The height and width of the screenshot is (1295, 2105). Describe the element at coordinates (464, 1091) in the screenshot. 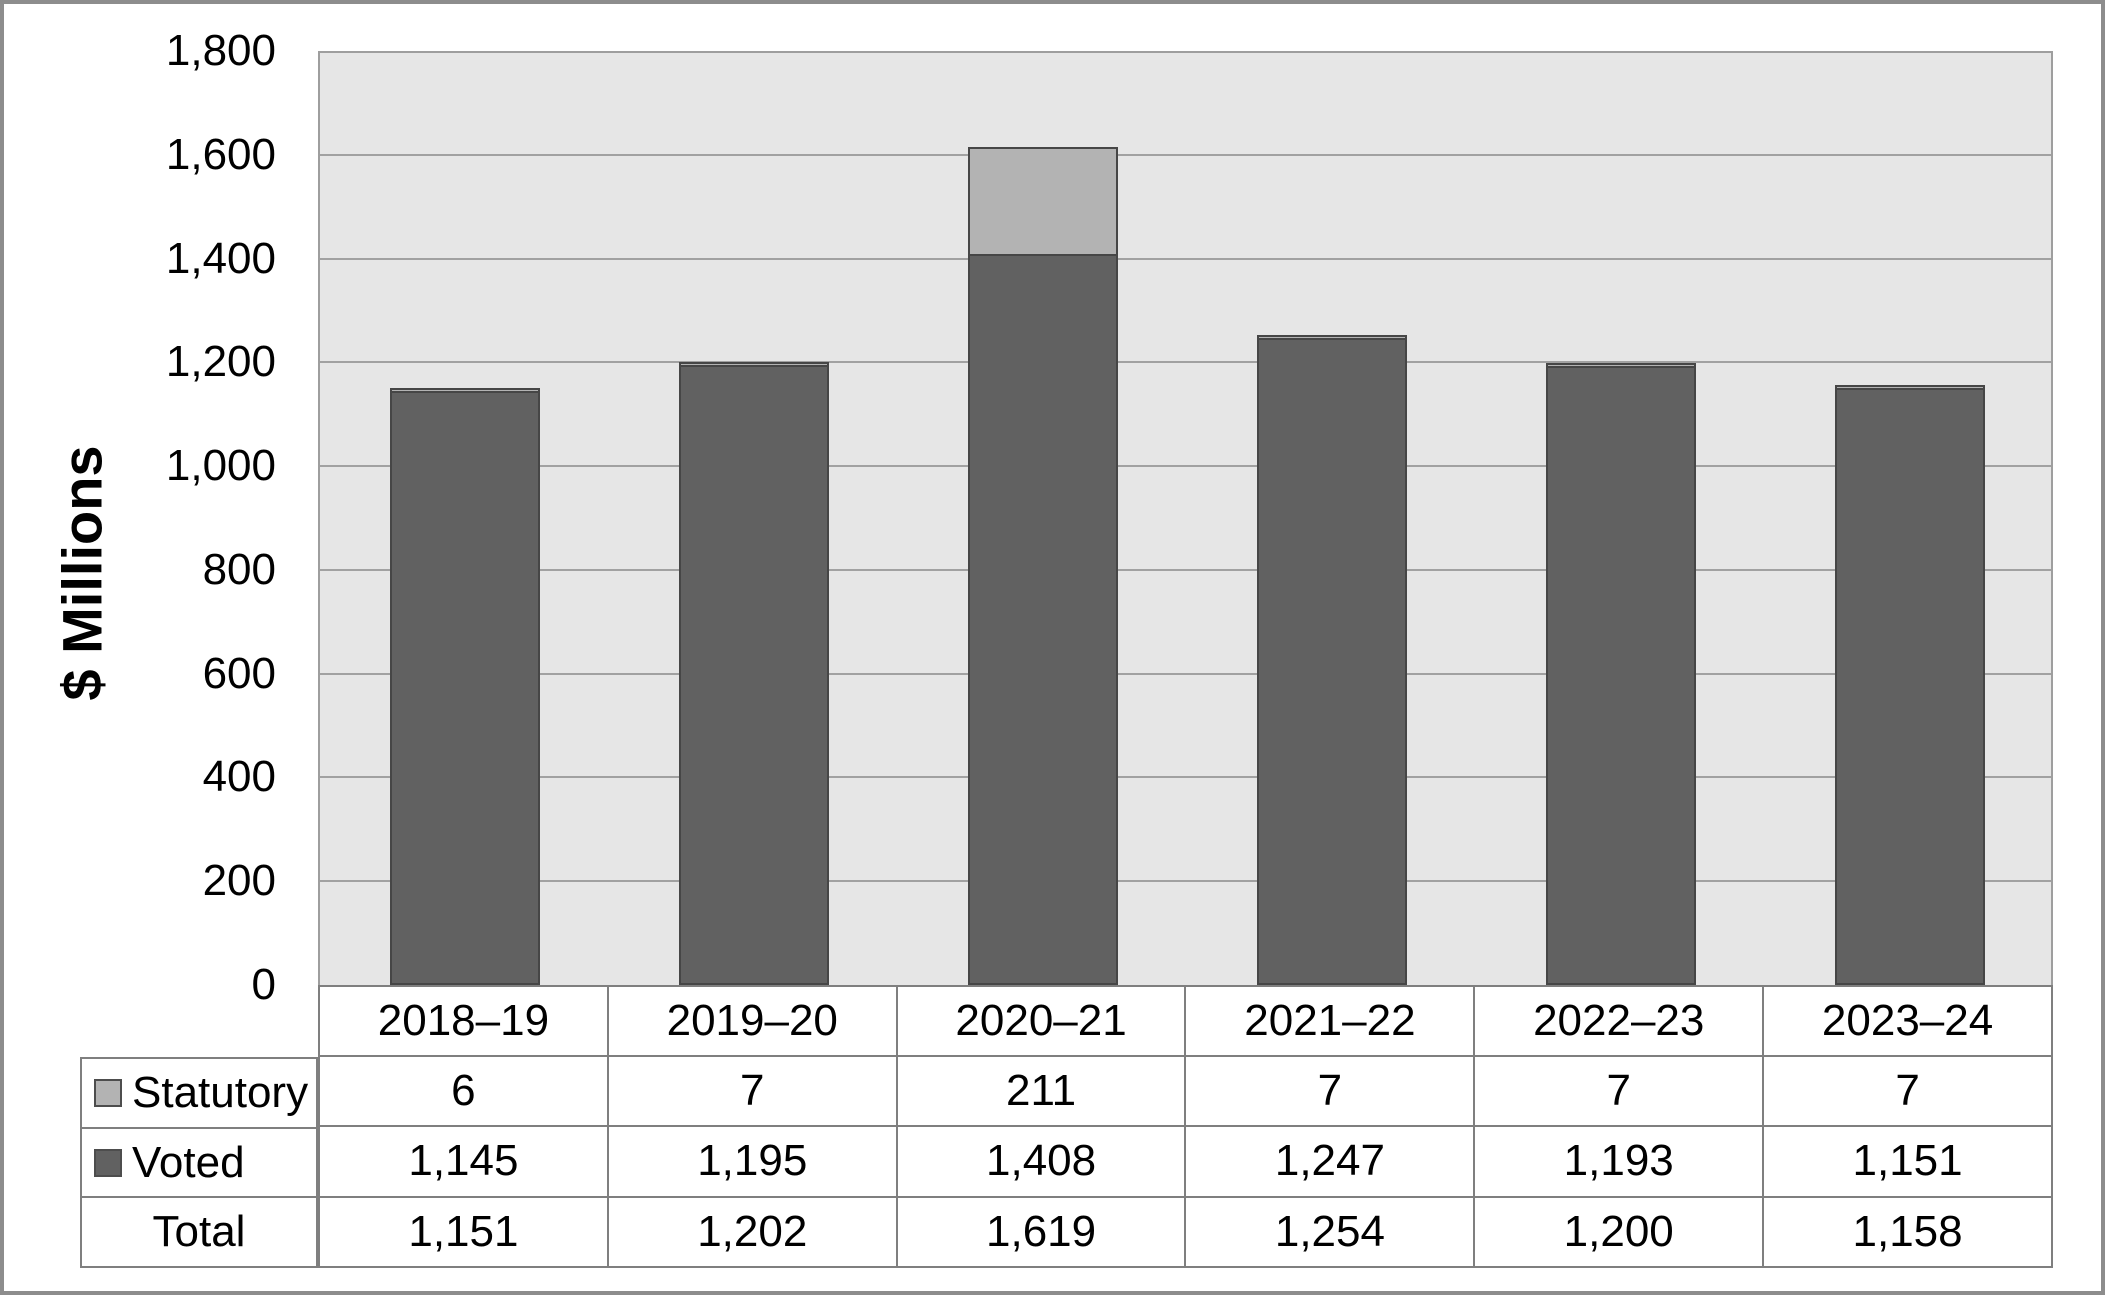

I see `value-statutory-2018–19: 6` at that location.